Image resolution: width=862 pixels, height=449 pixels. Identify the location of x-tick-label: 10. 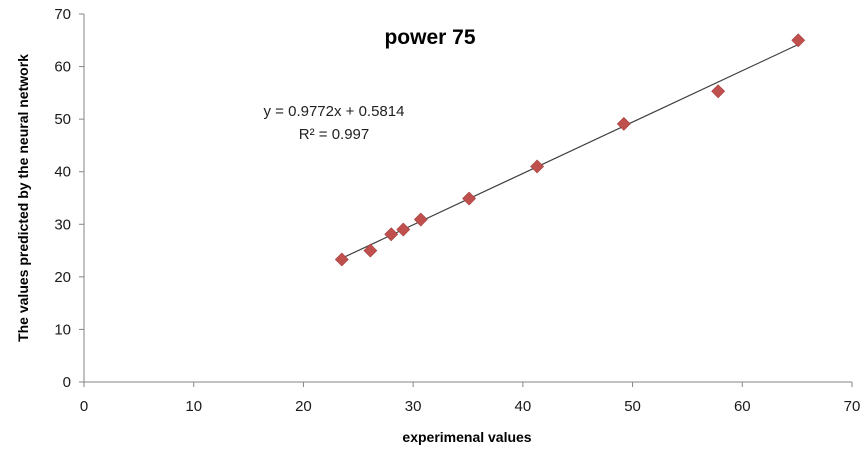
(193, 406).